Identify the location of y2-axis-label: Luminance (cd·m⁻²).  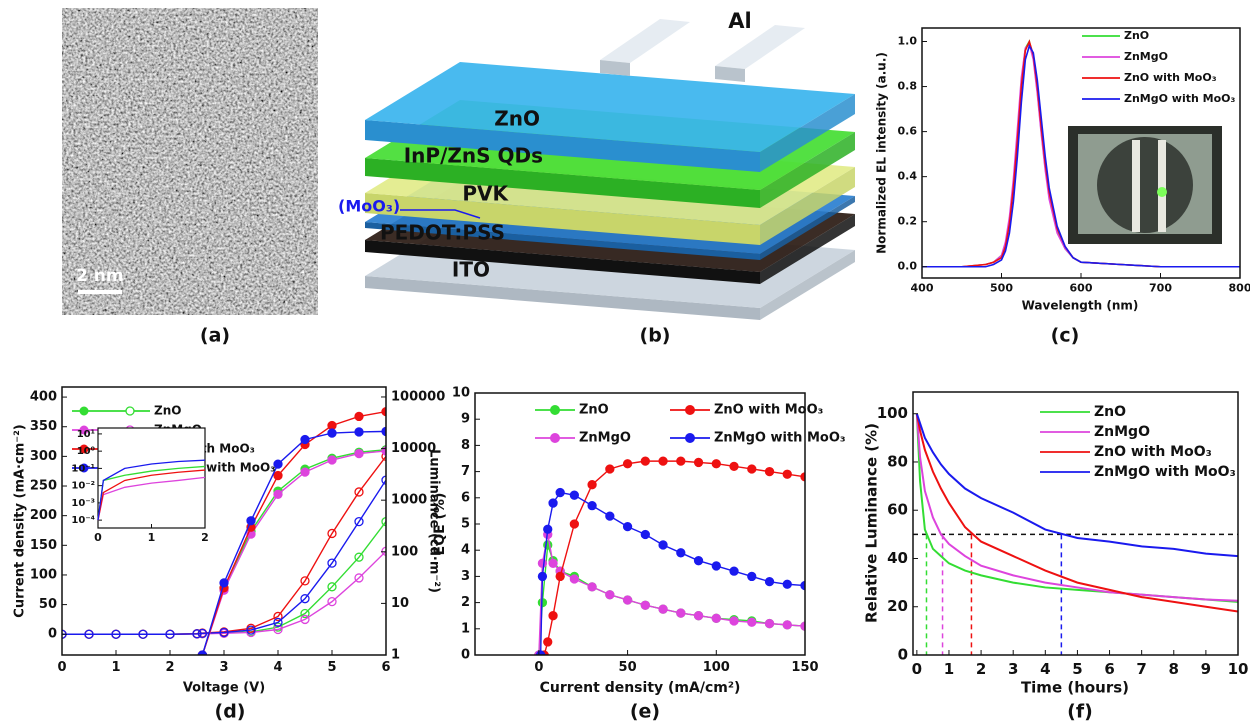
(434, 521).